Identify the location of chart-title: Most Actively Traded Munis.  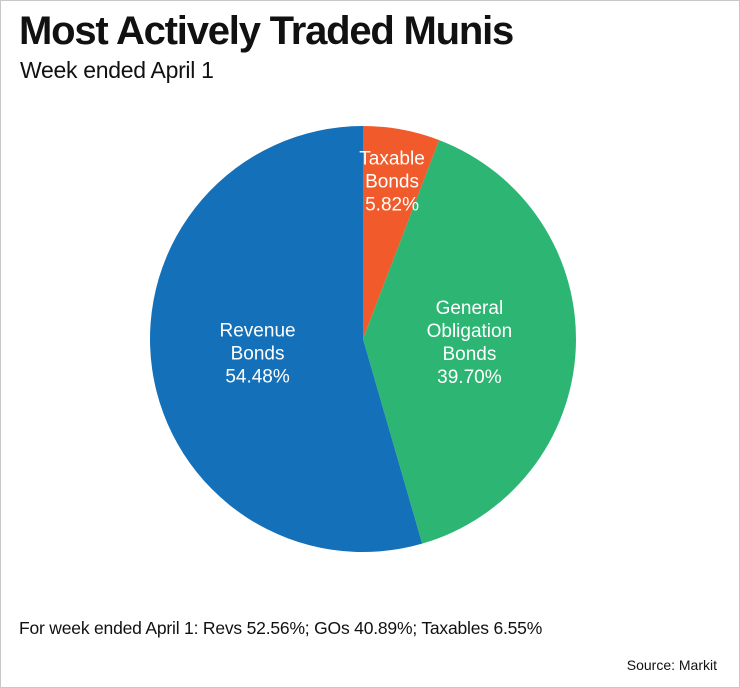
(266, 31).